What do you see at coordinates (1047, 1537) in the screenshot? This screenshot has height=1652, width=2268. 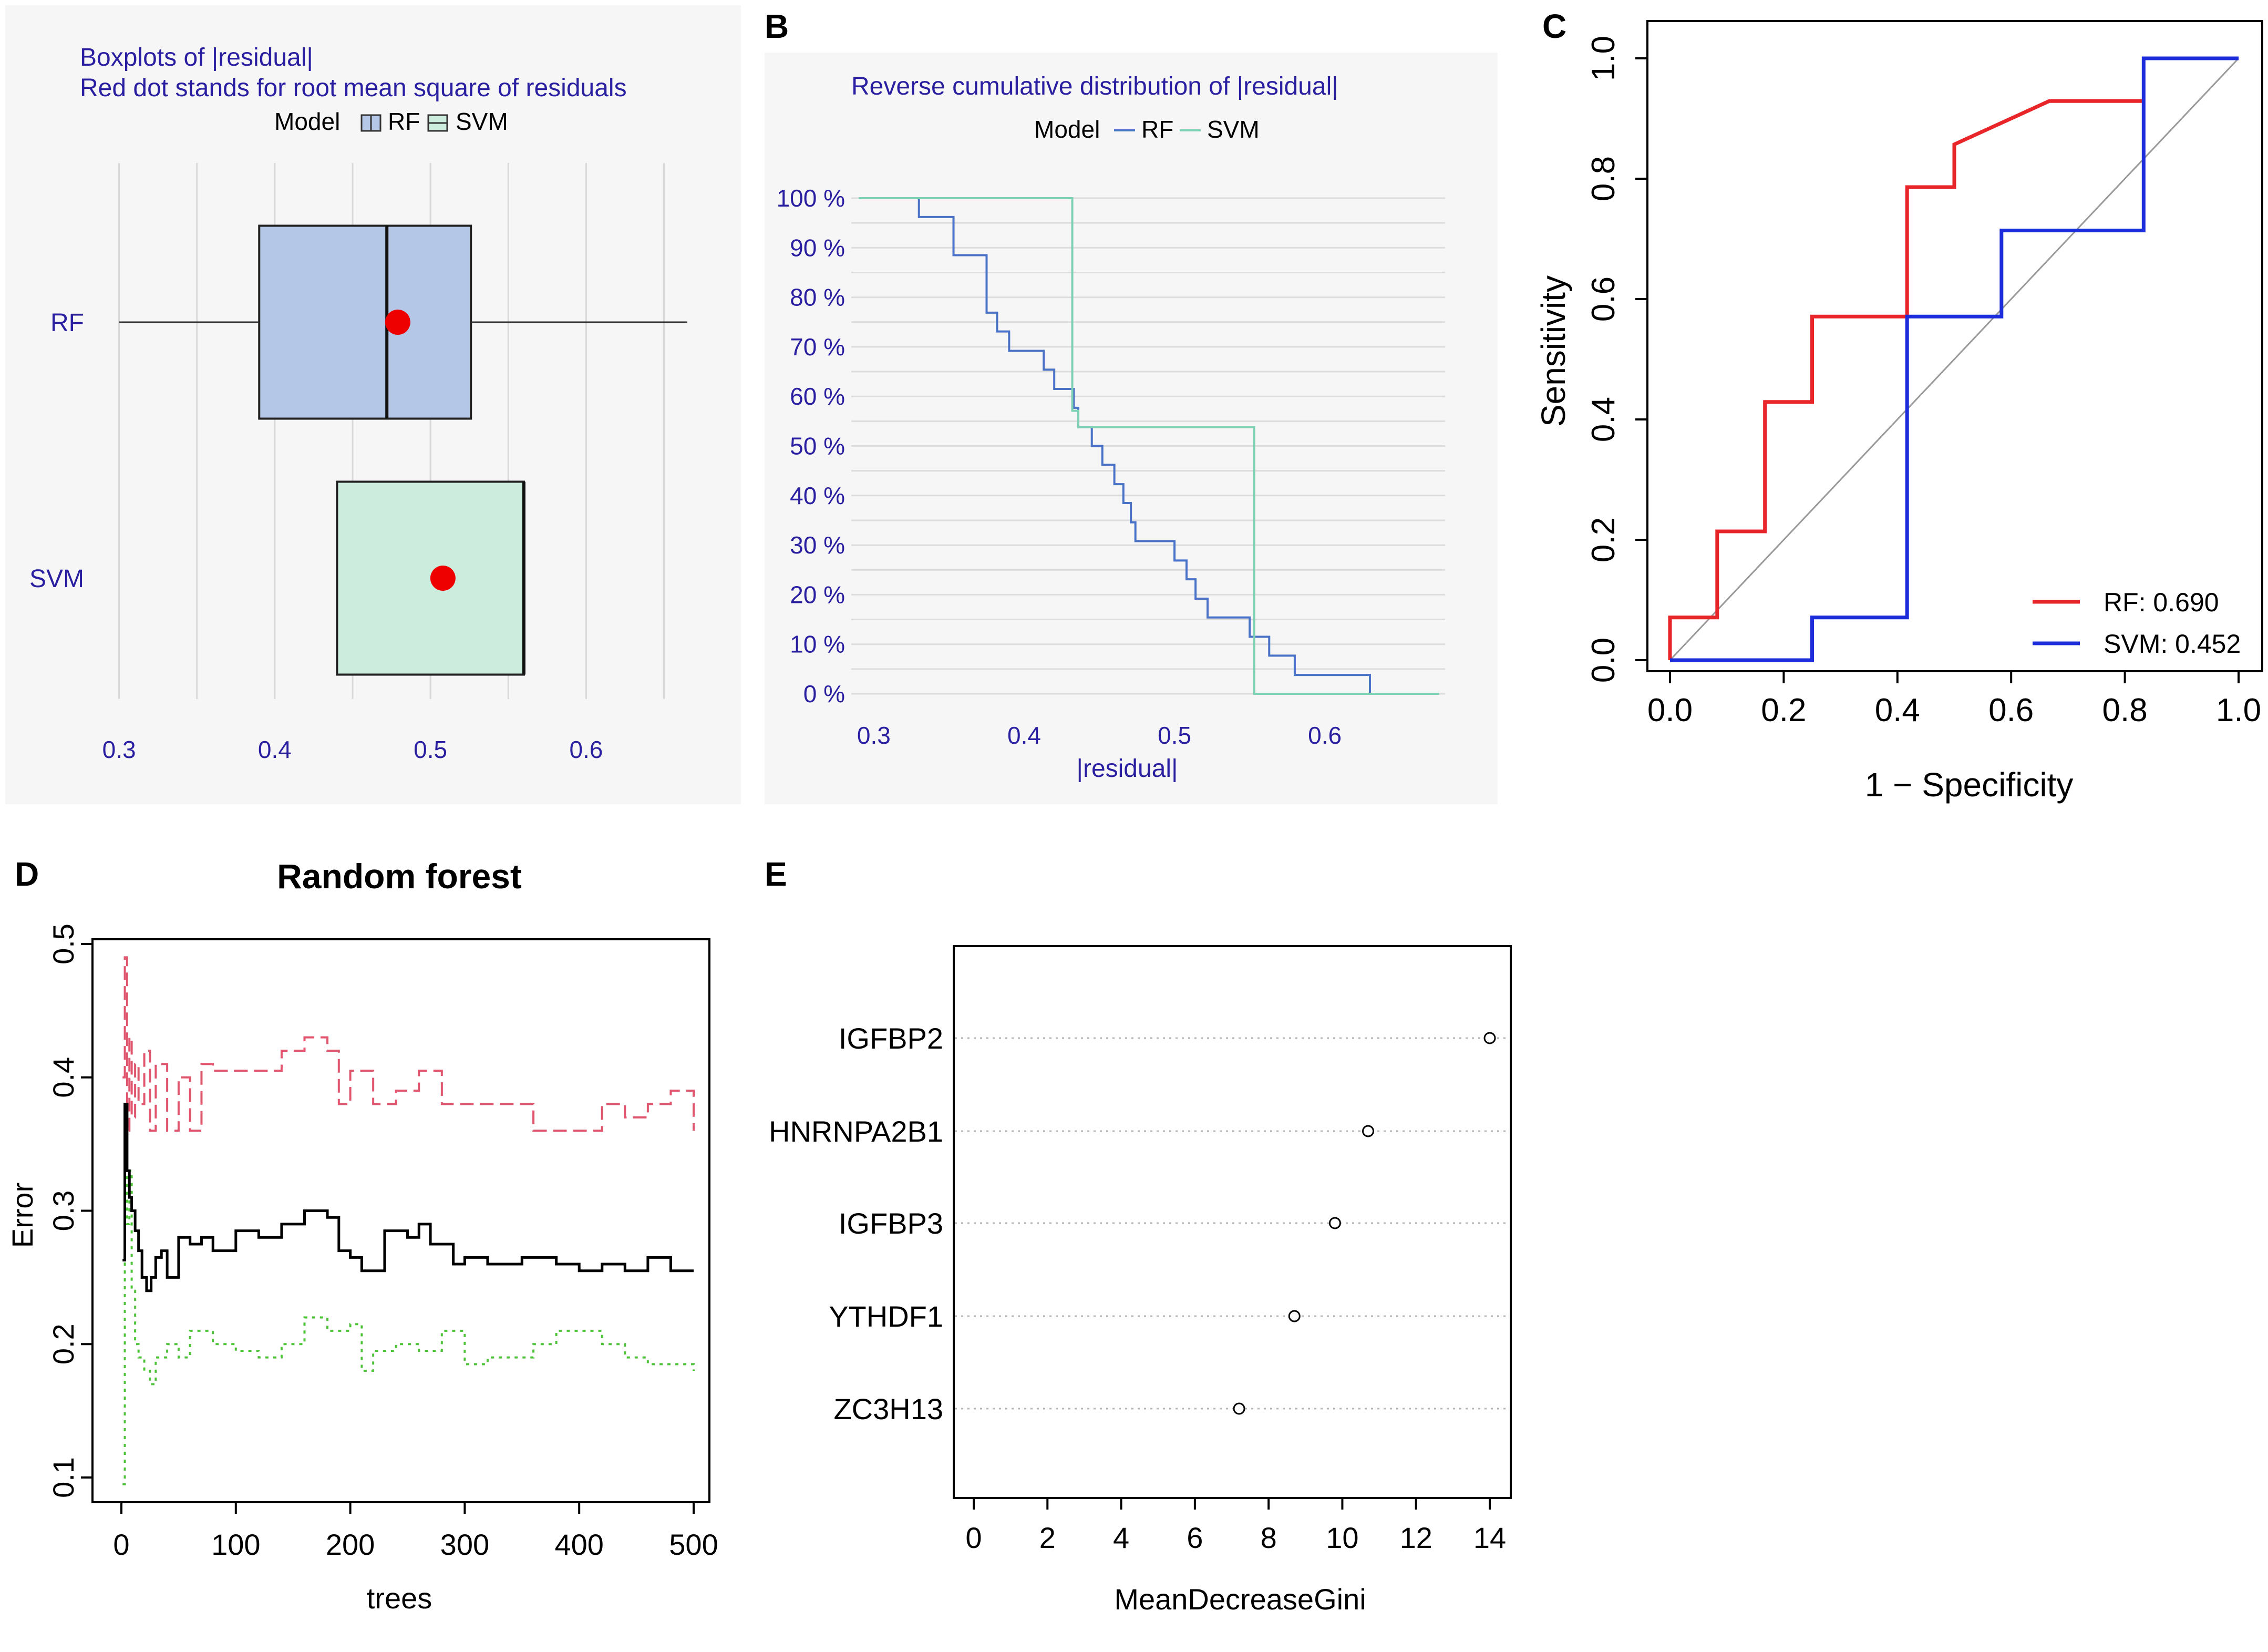 I see `panel-e-x-tick-1: 2` at bounding box center [1047, 1537].